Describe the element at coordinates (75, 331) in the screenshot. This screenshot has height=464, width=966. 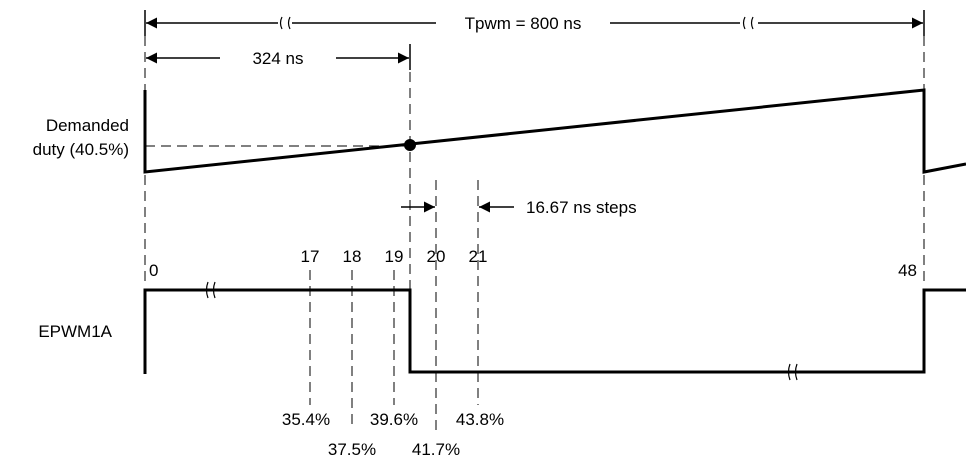
I see `signal-label: EPWM1A` at that location.